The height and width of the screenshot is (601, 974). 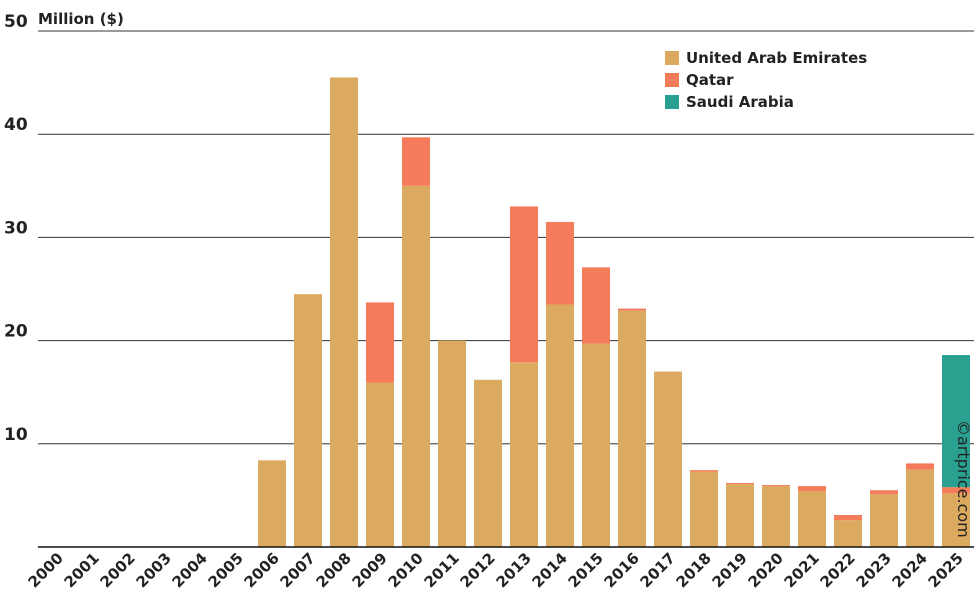 I want to click on y-axis-label: Million ($), so click(x=81, y=19).